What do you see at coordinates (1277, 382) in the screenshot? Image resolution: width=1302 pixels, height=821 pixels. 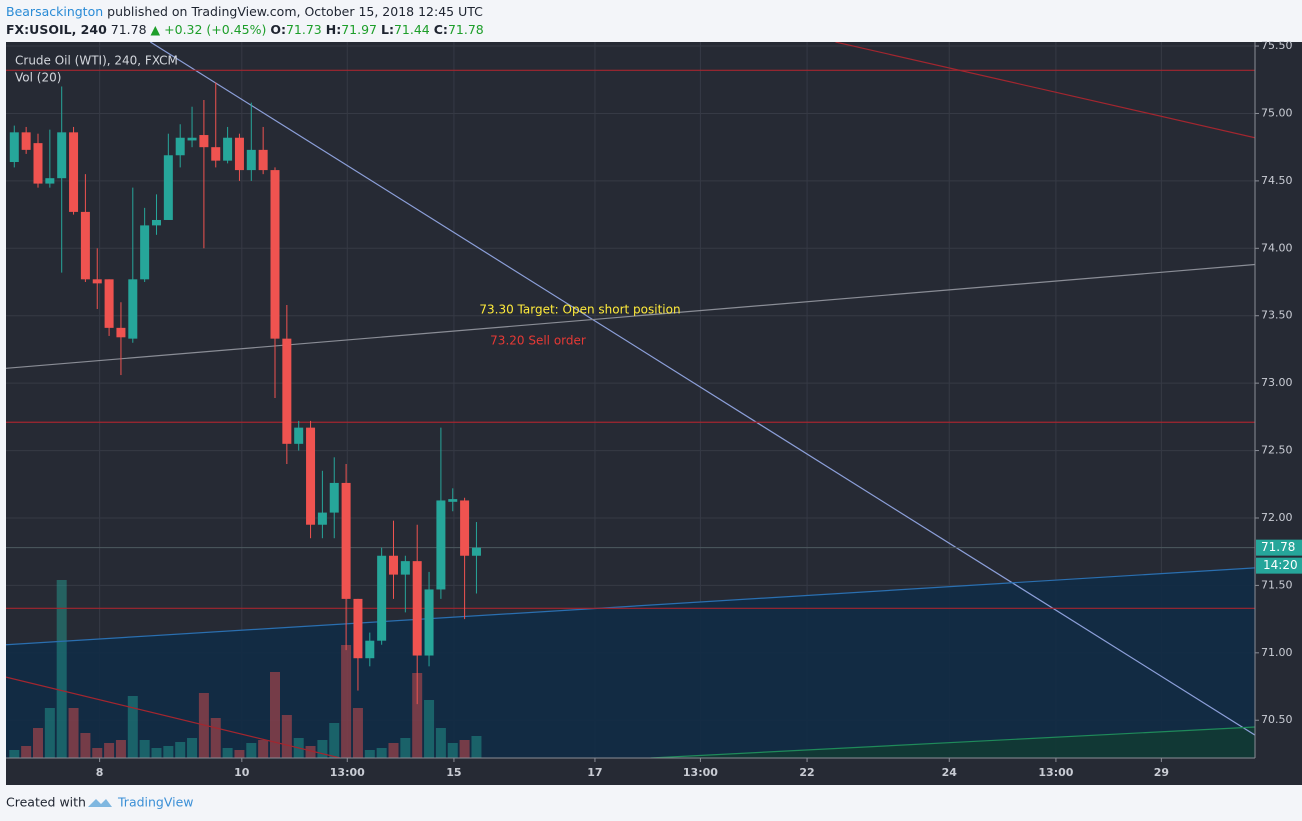 I see `y-tick-label: 73.00` at bounding box center [1277, 382].